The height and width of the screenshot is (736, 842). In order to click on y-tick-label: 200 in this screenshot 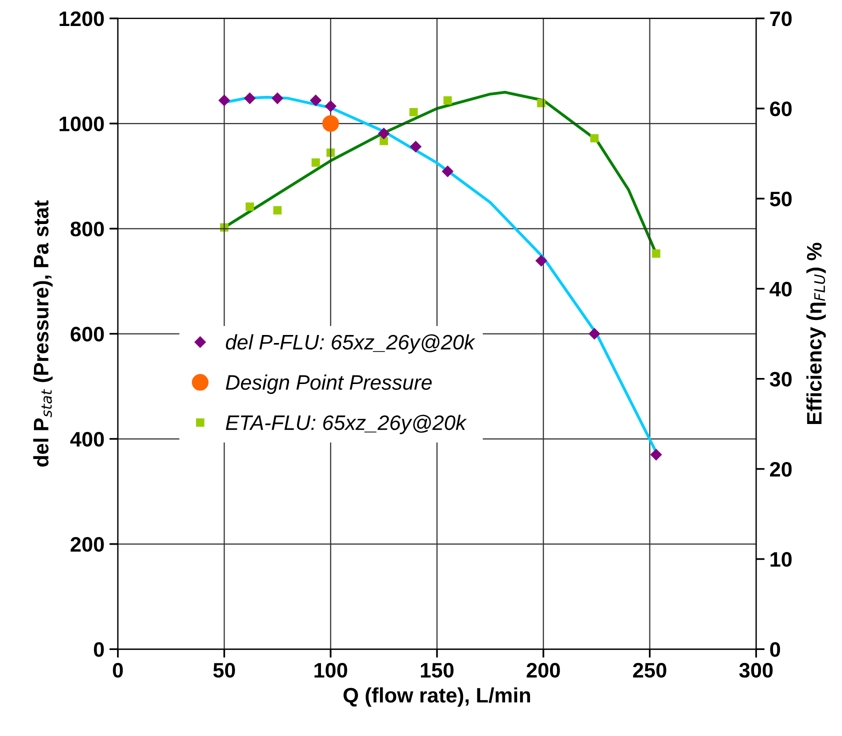, I will do `click(87, 544)`.